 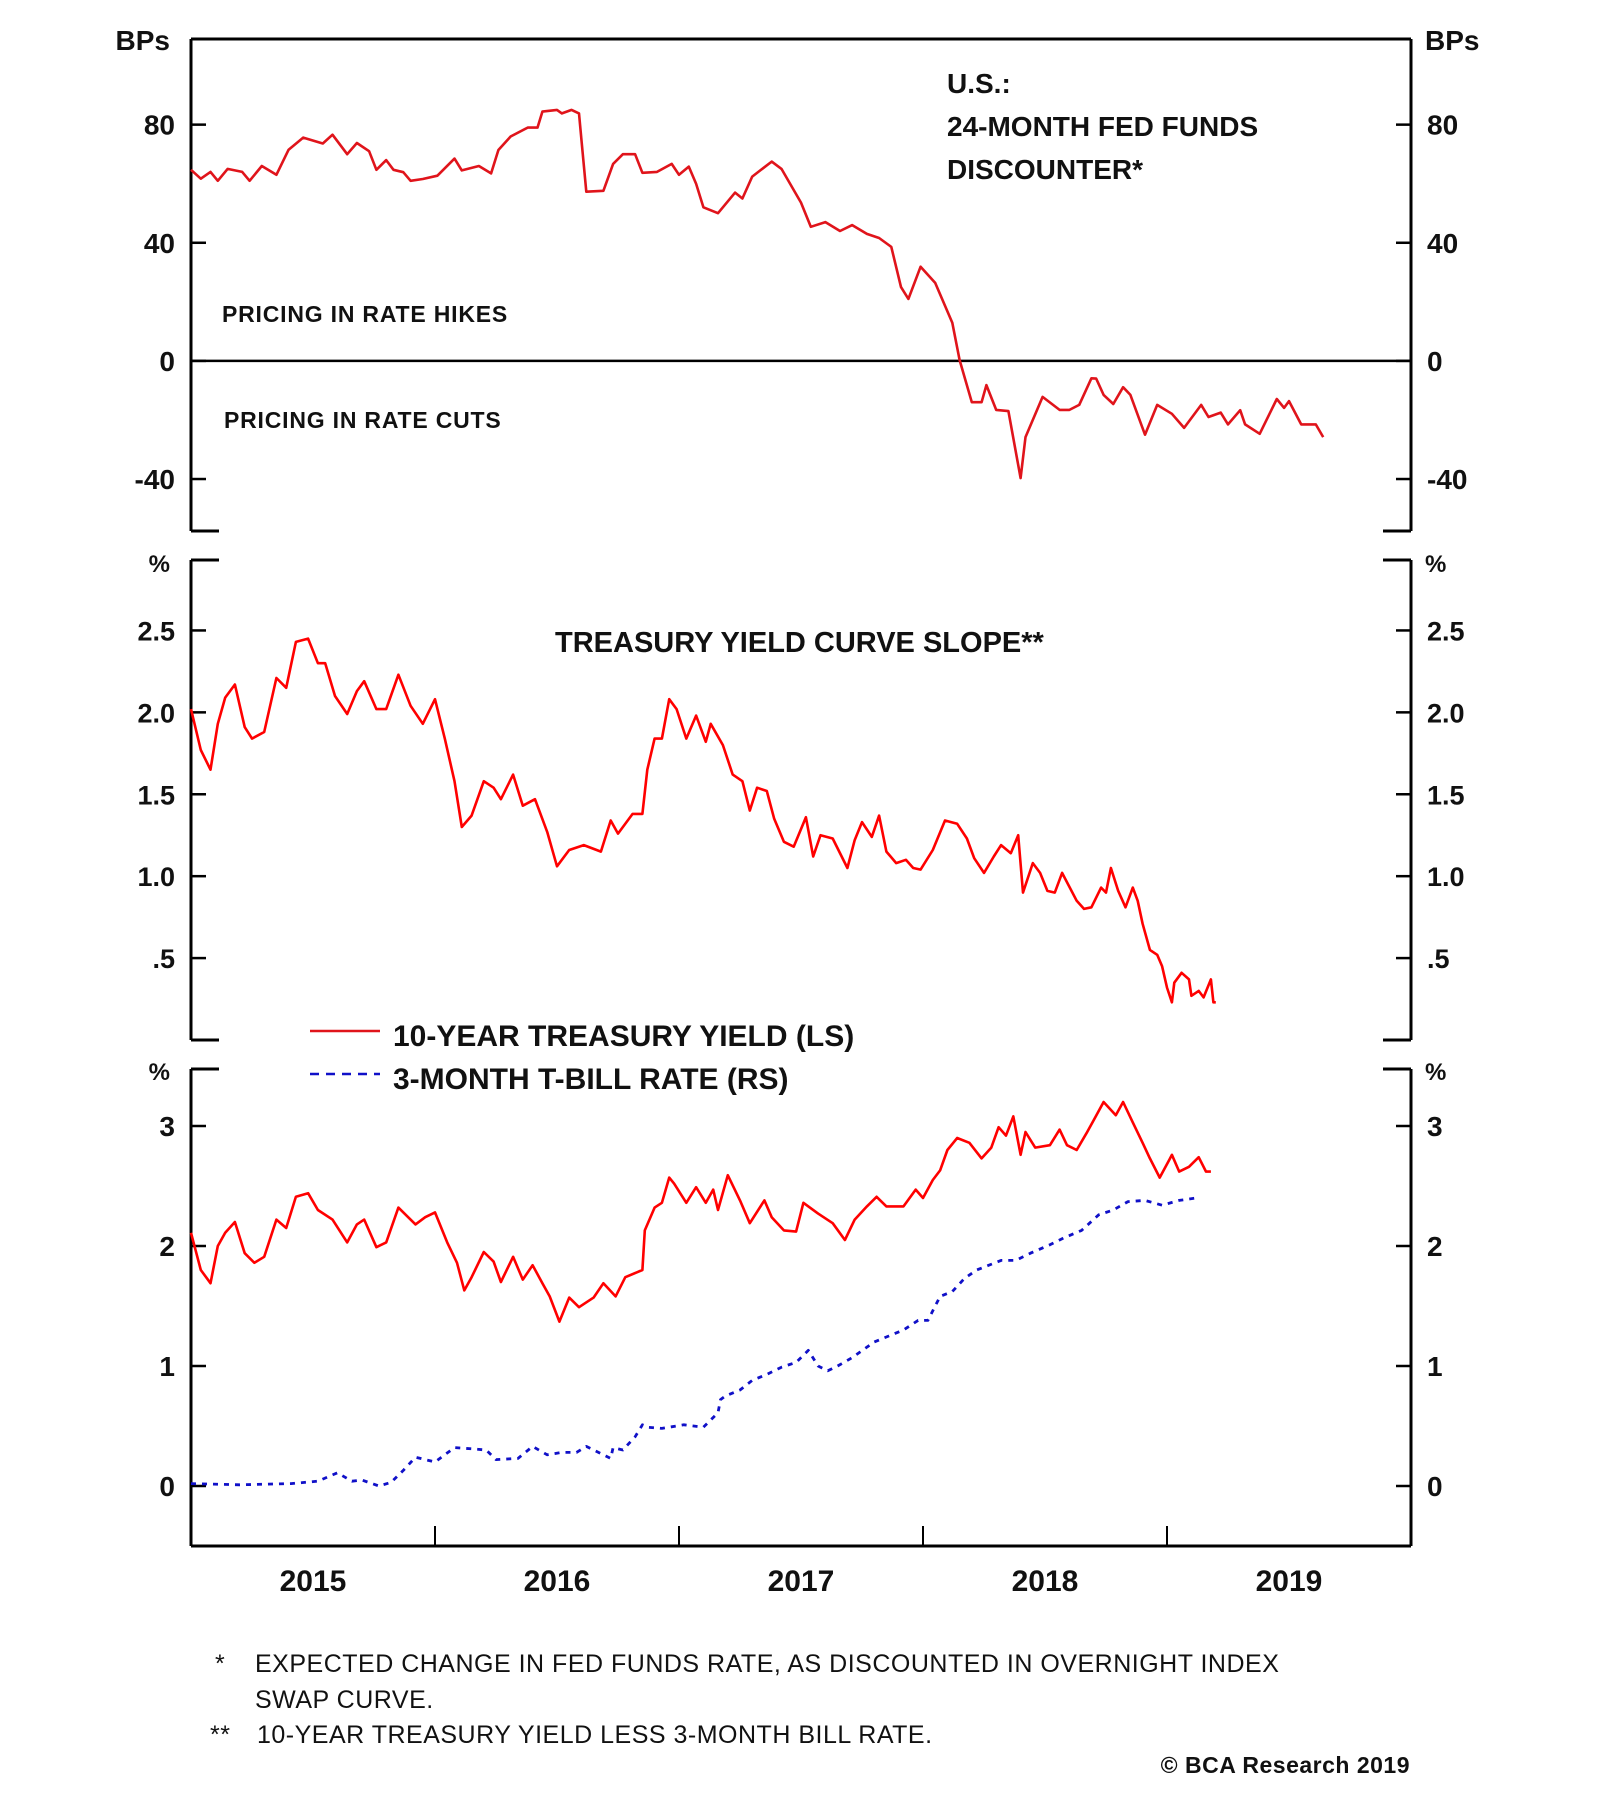 I want to click on top-panel-left-ytick-label: 0, so click(x=167, y=361).